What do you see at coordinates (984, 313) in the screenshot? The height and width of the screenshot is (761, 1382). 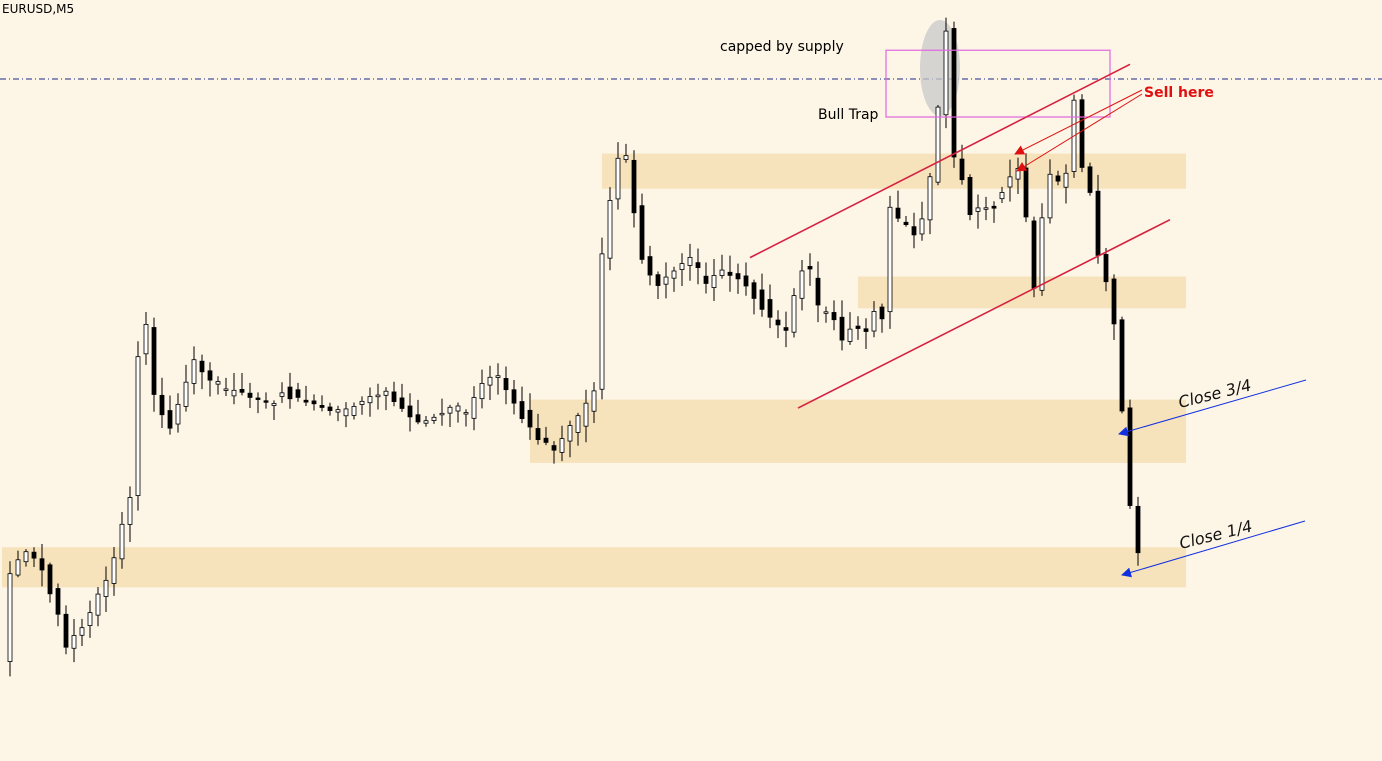 I see `channel-lower-line` at bounding box center [984, 313].